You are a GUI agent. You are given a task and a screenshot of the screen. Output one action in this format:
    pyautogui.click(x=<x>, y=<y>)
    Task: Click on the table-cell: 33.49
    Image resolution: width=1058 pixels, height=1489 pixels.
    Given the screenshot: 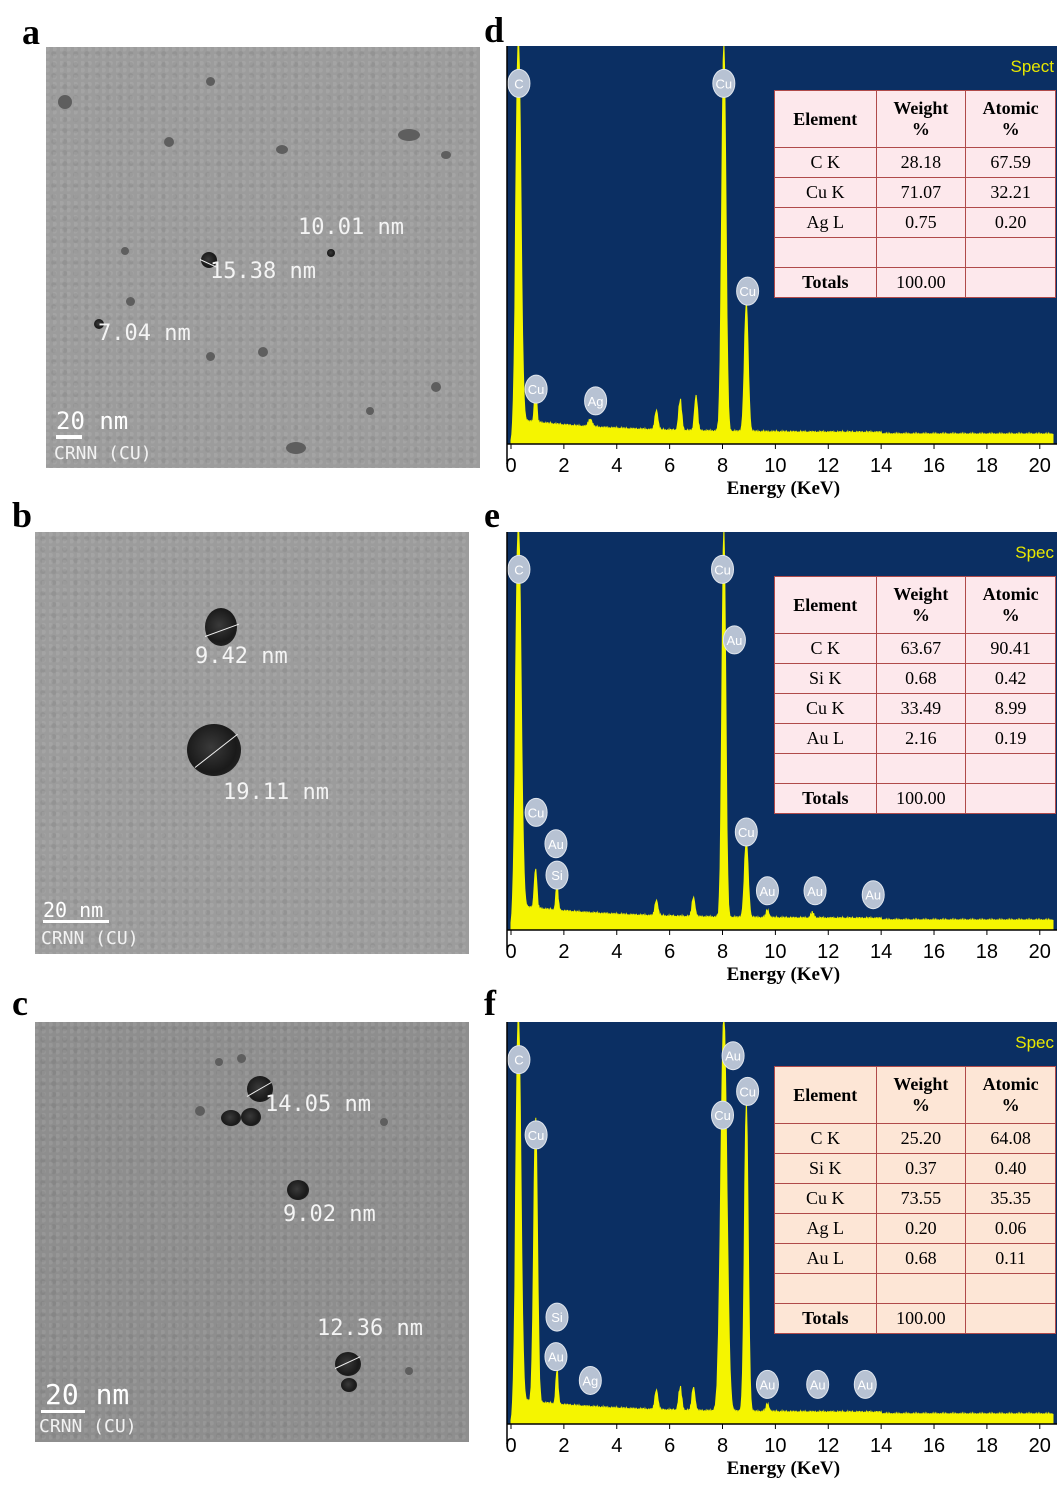 What is the action you would take?
    pyautogui.click(x=921, y=708)
    